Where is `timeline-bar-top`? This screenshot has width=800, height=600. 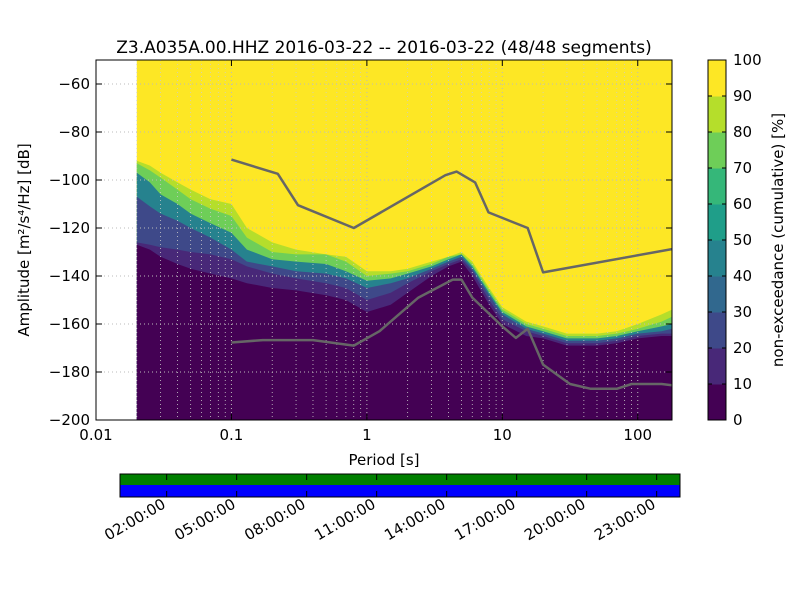
timeline-bar-top is located at coordinates (400, 479).